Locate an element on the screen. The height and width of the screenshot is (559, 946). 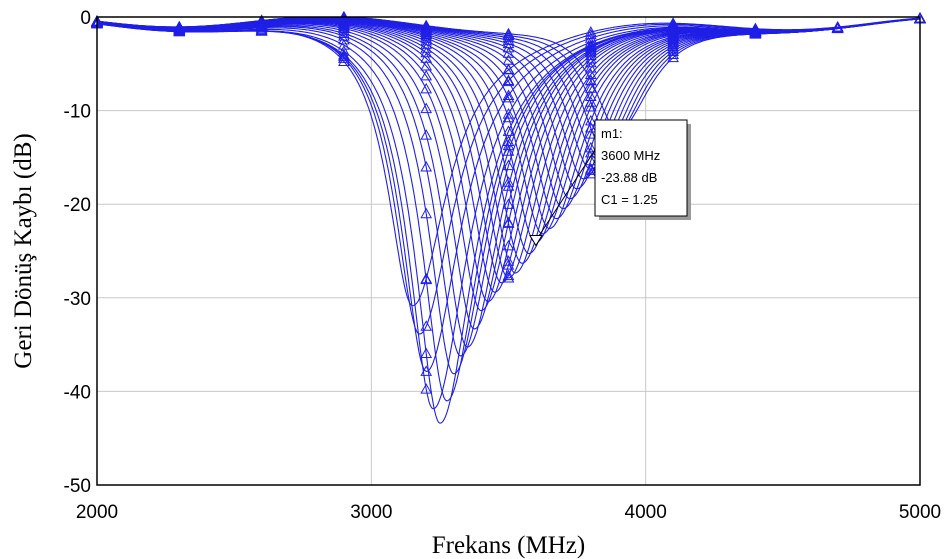
marker-frequency: 3600 MHz is located at coordinates (630, 155).